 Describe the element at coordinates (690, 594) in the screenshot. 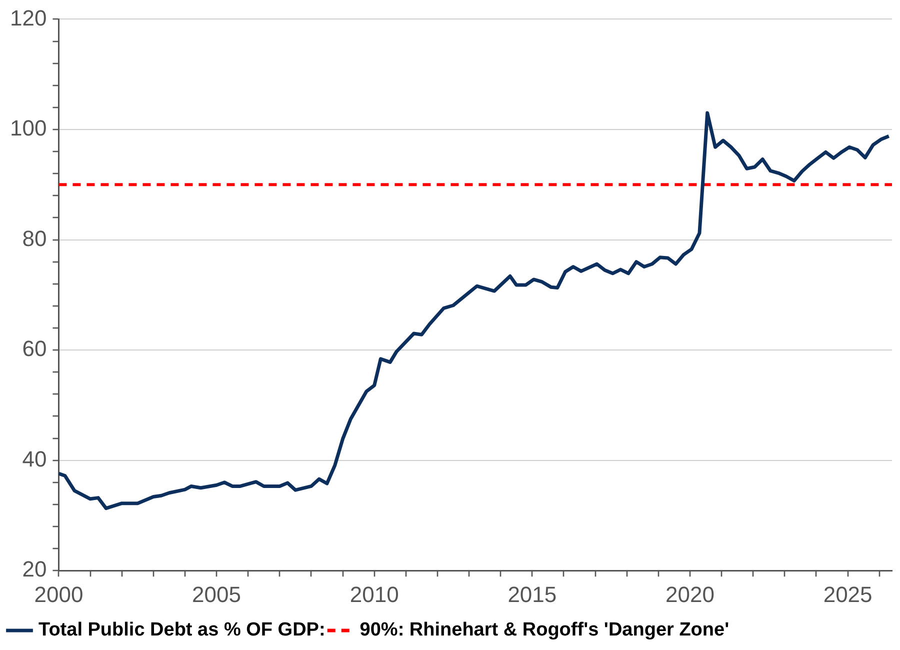

I see `x-tick-label: 2020` at that location.